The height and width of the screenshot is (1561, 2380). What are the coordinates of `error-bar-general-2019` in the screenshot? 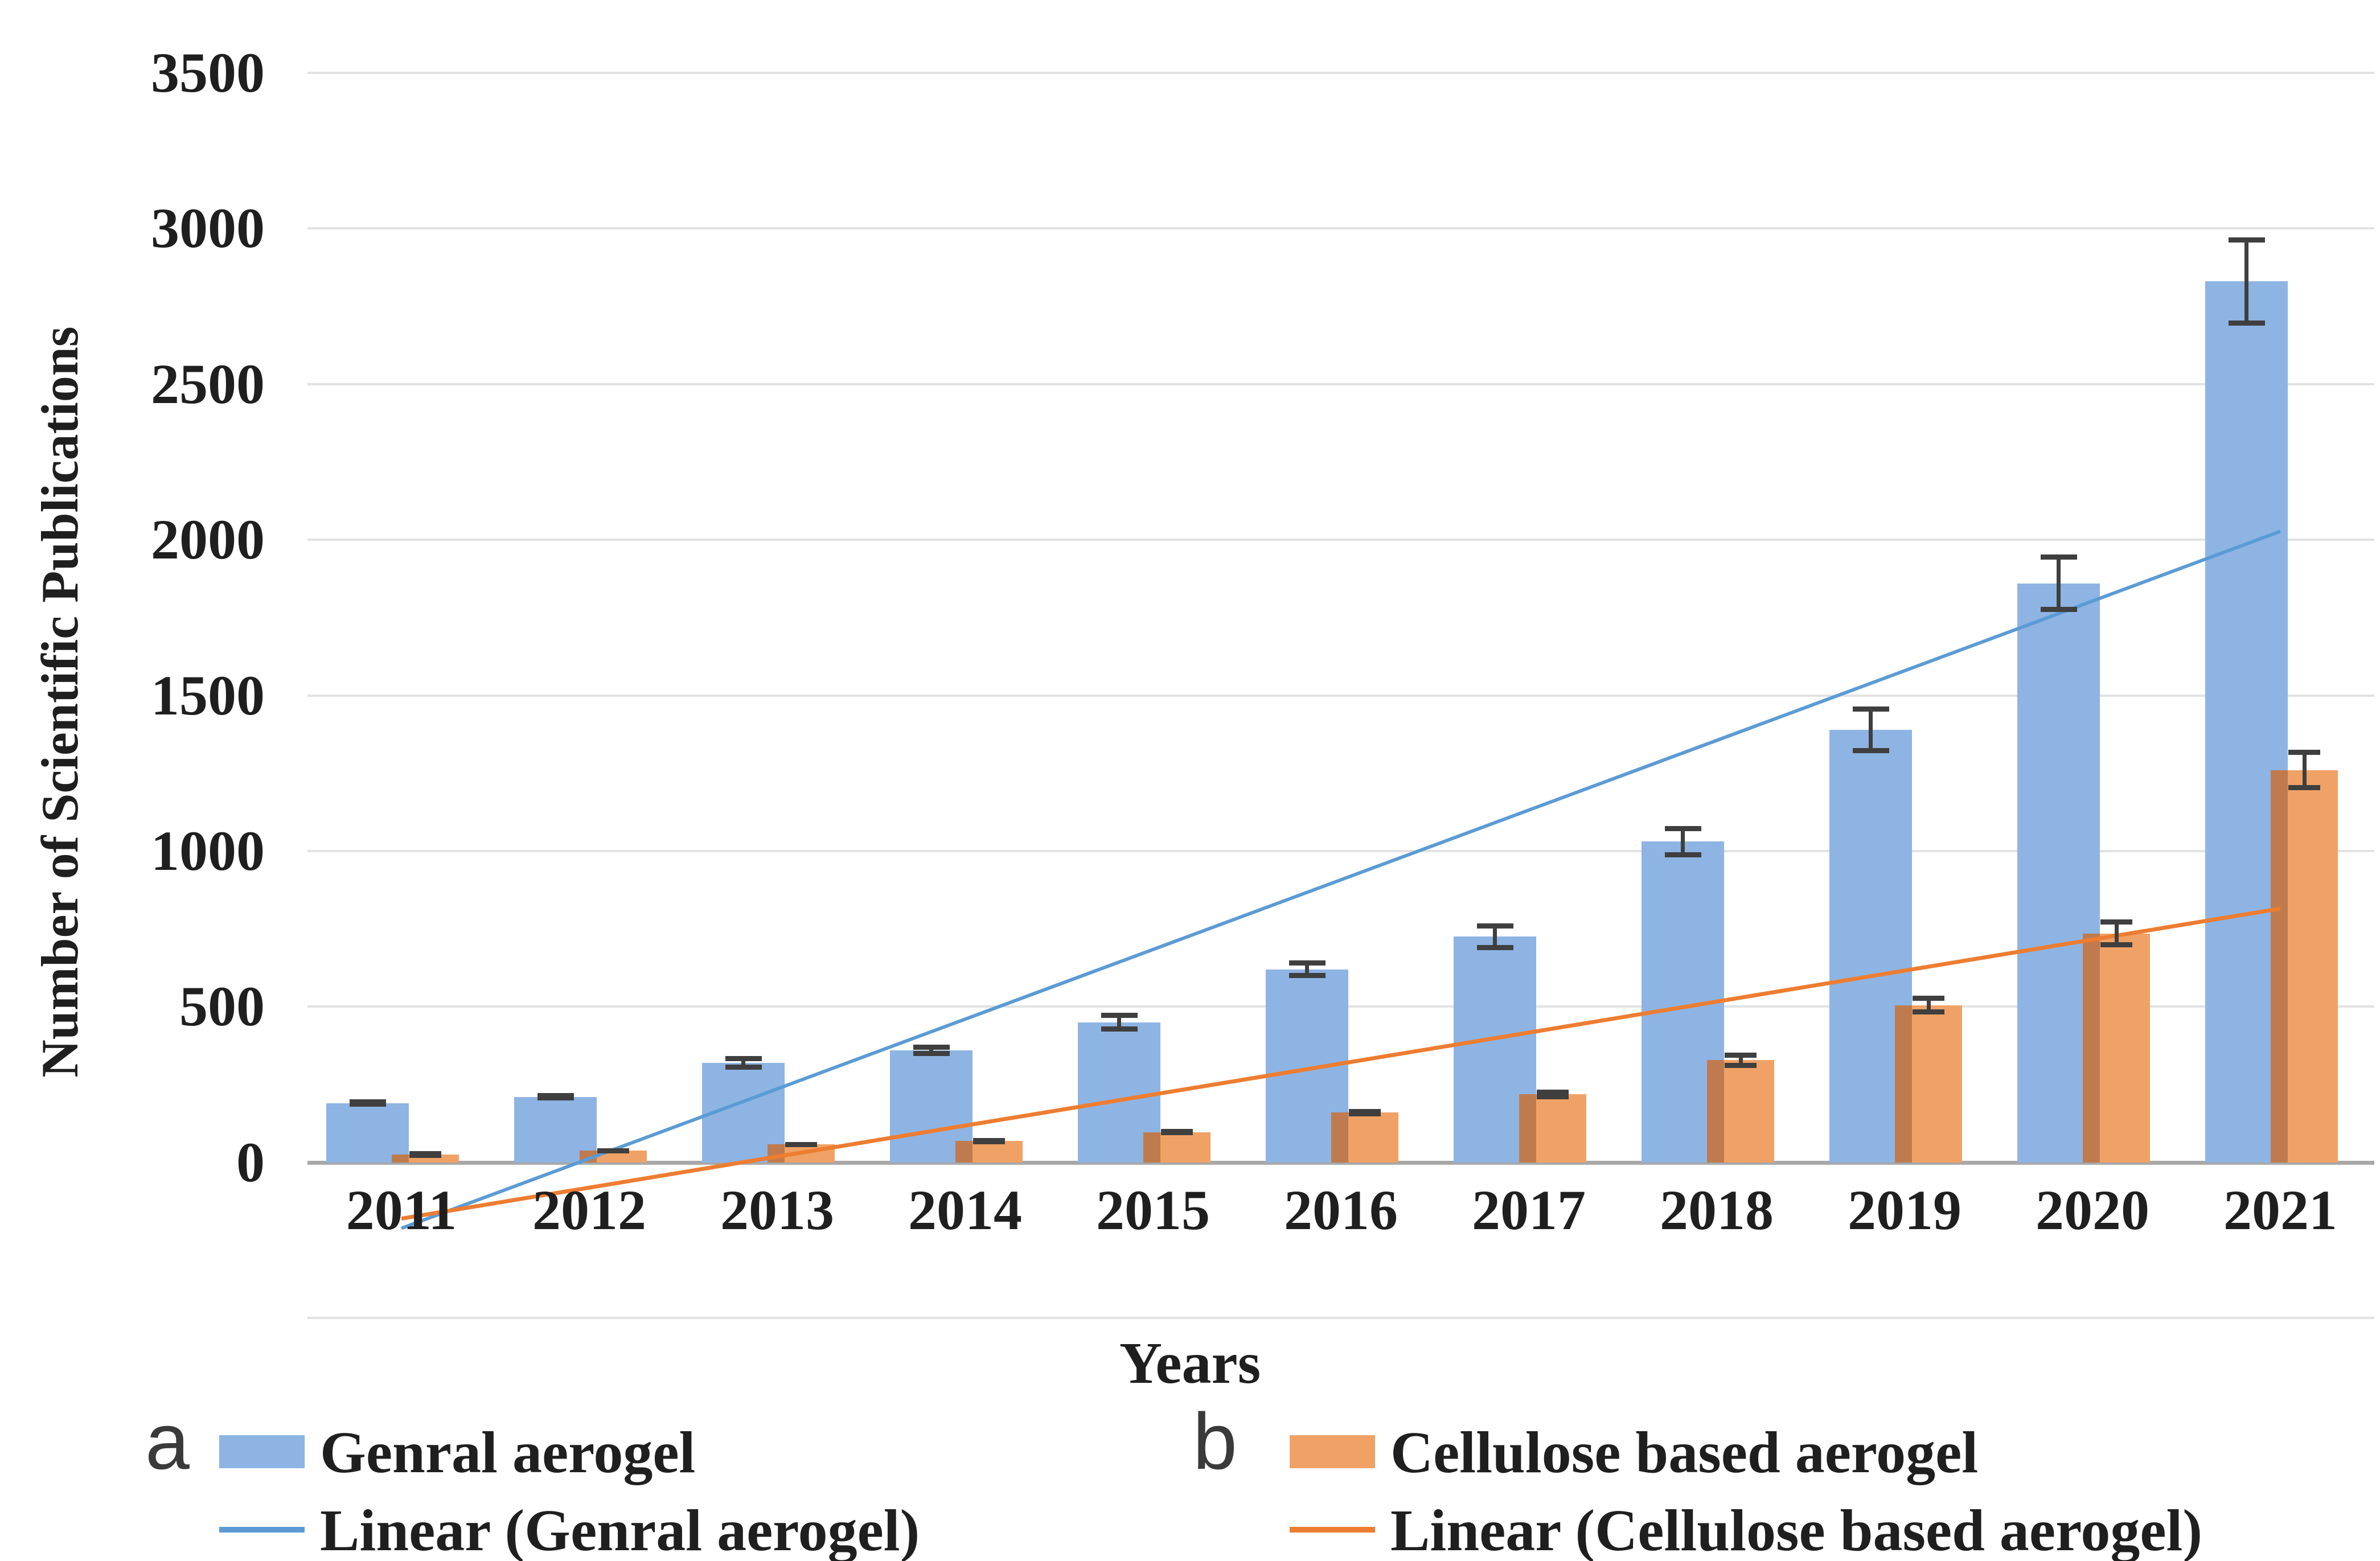 It's located at (1870, 729).